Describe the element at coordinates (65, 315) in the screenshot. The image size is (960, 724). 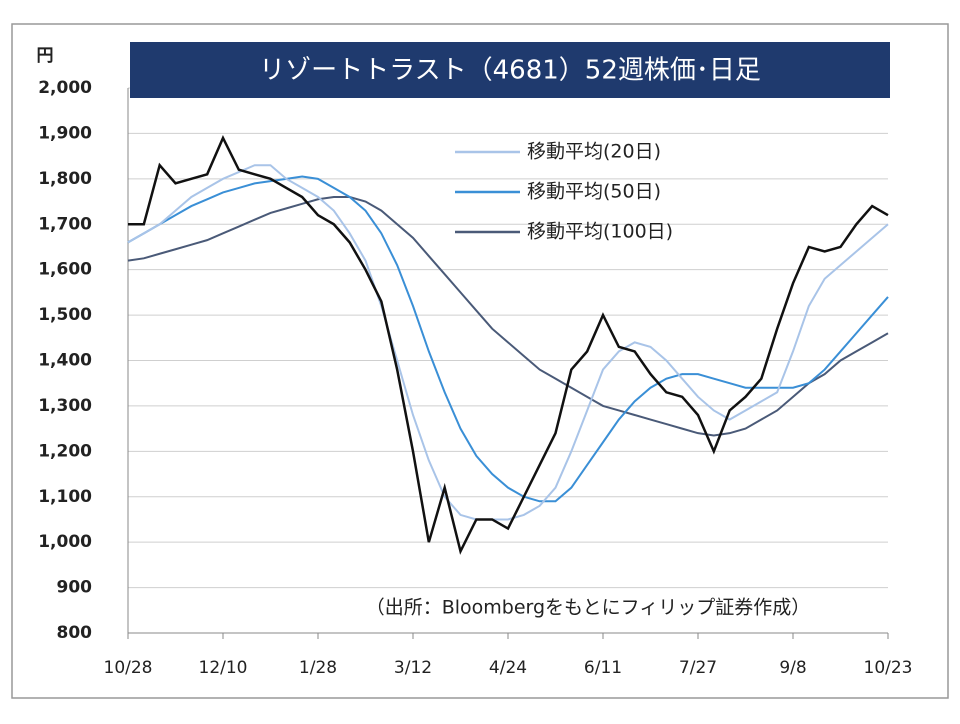
I see `y-tick-label: 1,500` at that location.